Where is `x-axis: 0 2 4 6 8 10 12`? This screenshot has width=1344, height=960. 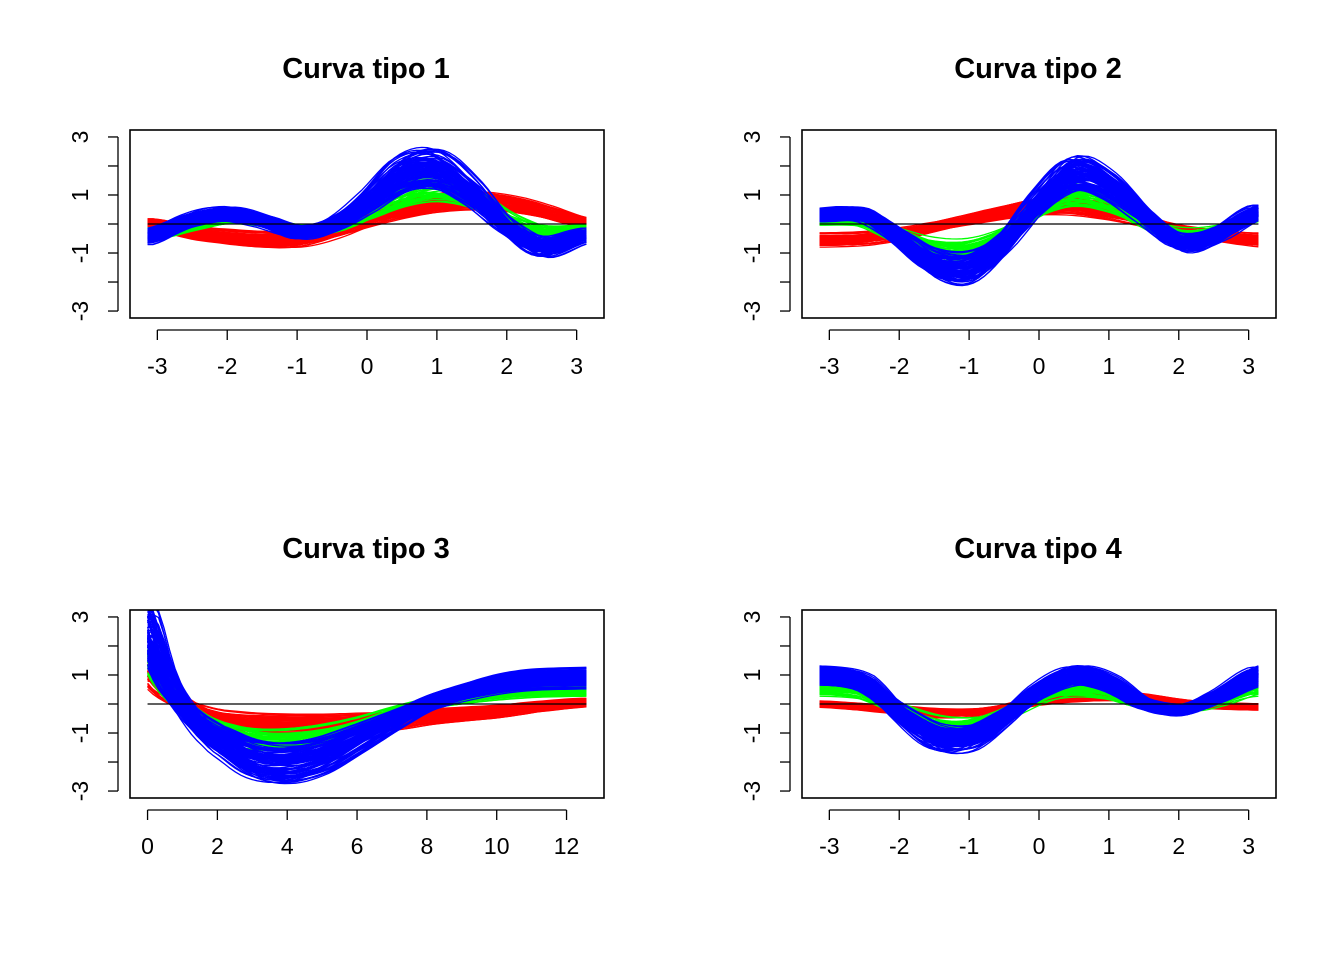 x-axis: 0 2 4 6 8 10 12 is located at coordinates (360, 834).